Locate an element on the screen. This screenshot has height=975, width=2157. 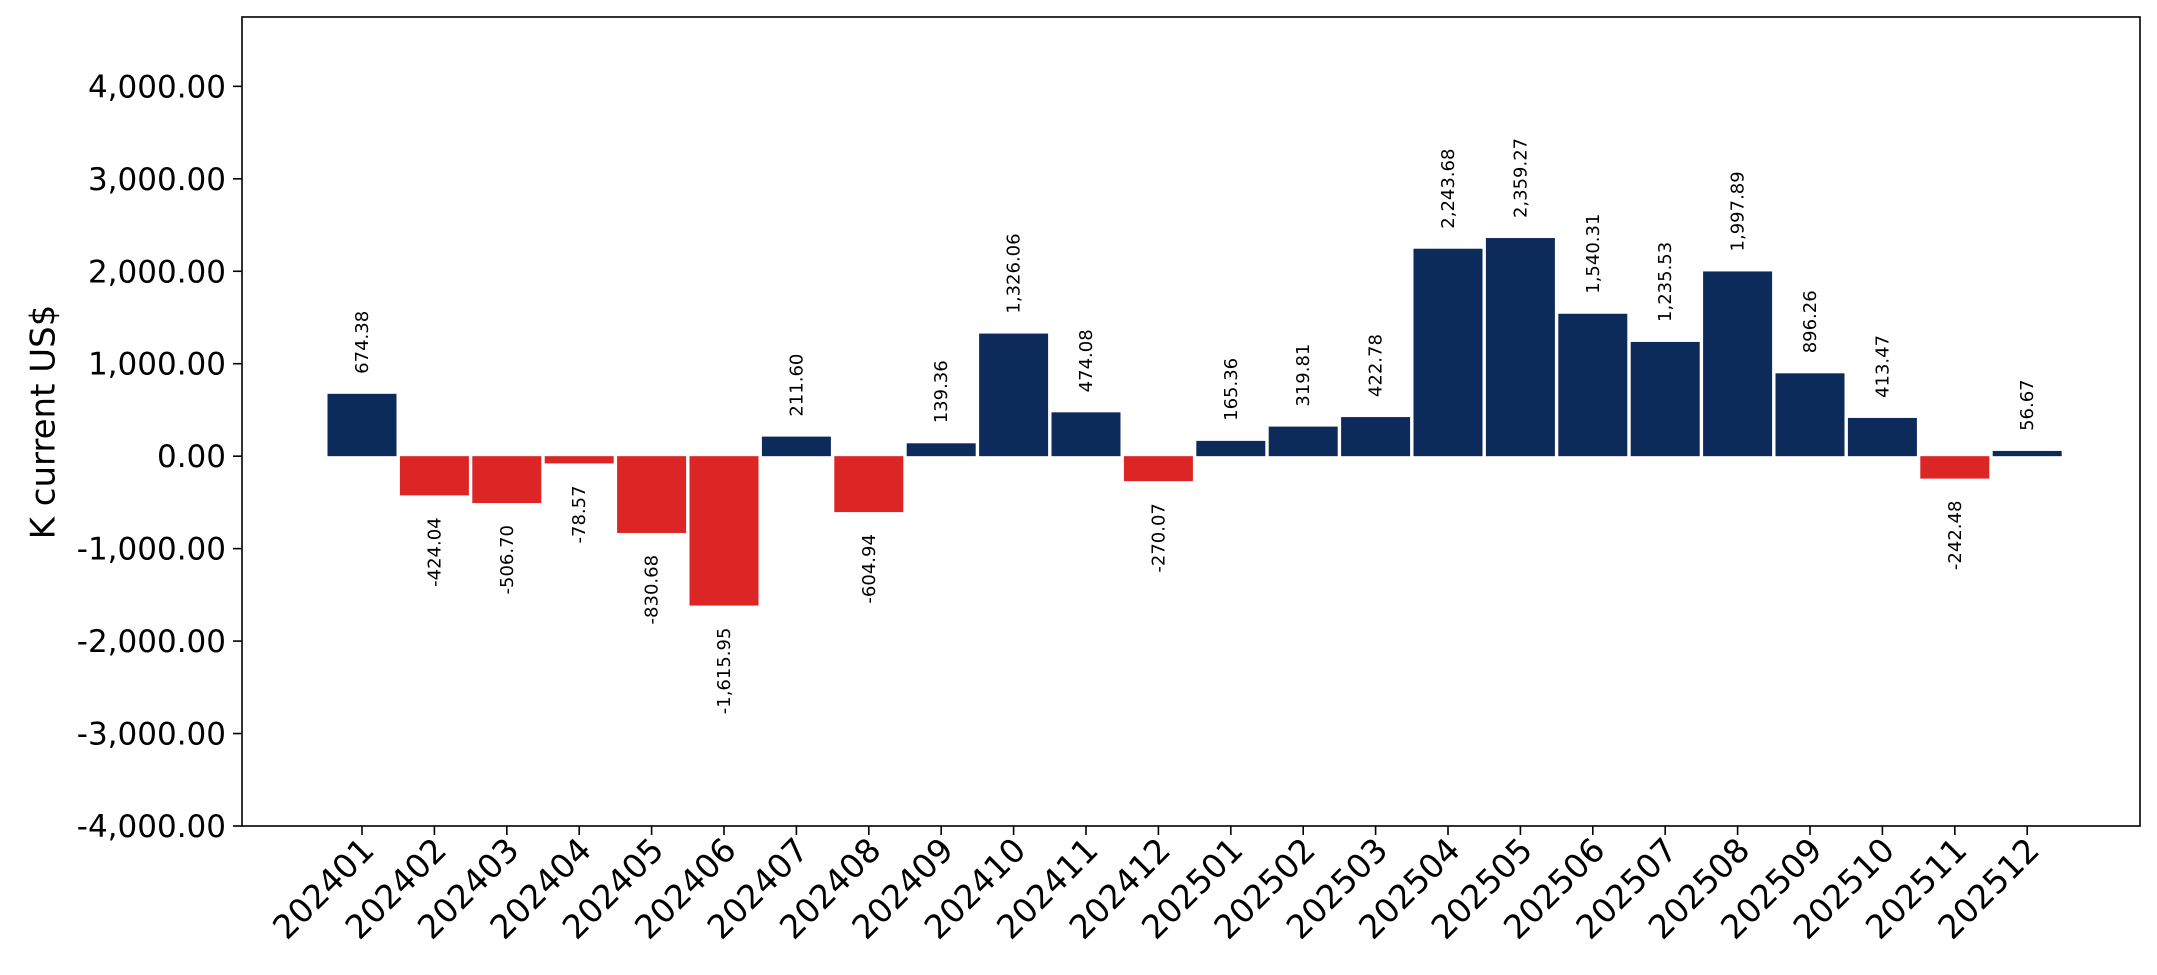
value-label-202502: 319.81 is located at coordinates (1303, 375).